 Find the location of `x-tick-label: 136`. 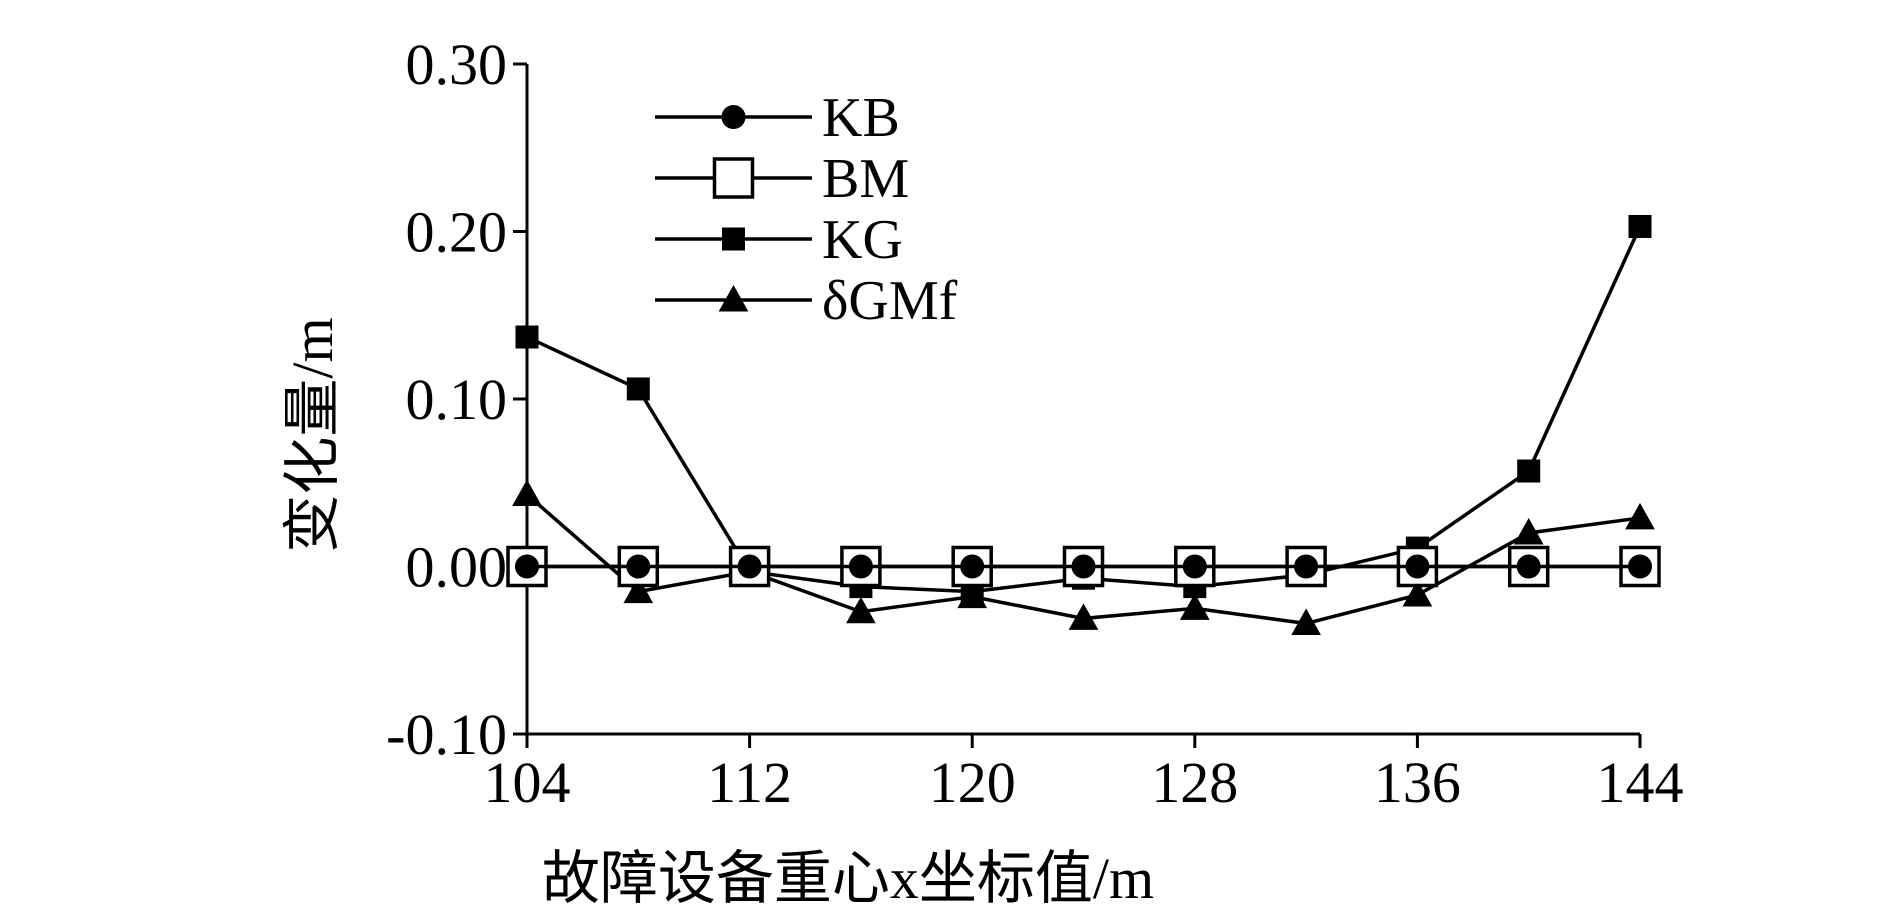

x-tick-label: 136 is located at coordinates (1417, 782).